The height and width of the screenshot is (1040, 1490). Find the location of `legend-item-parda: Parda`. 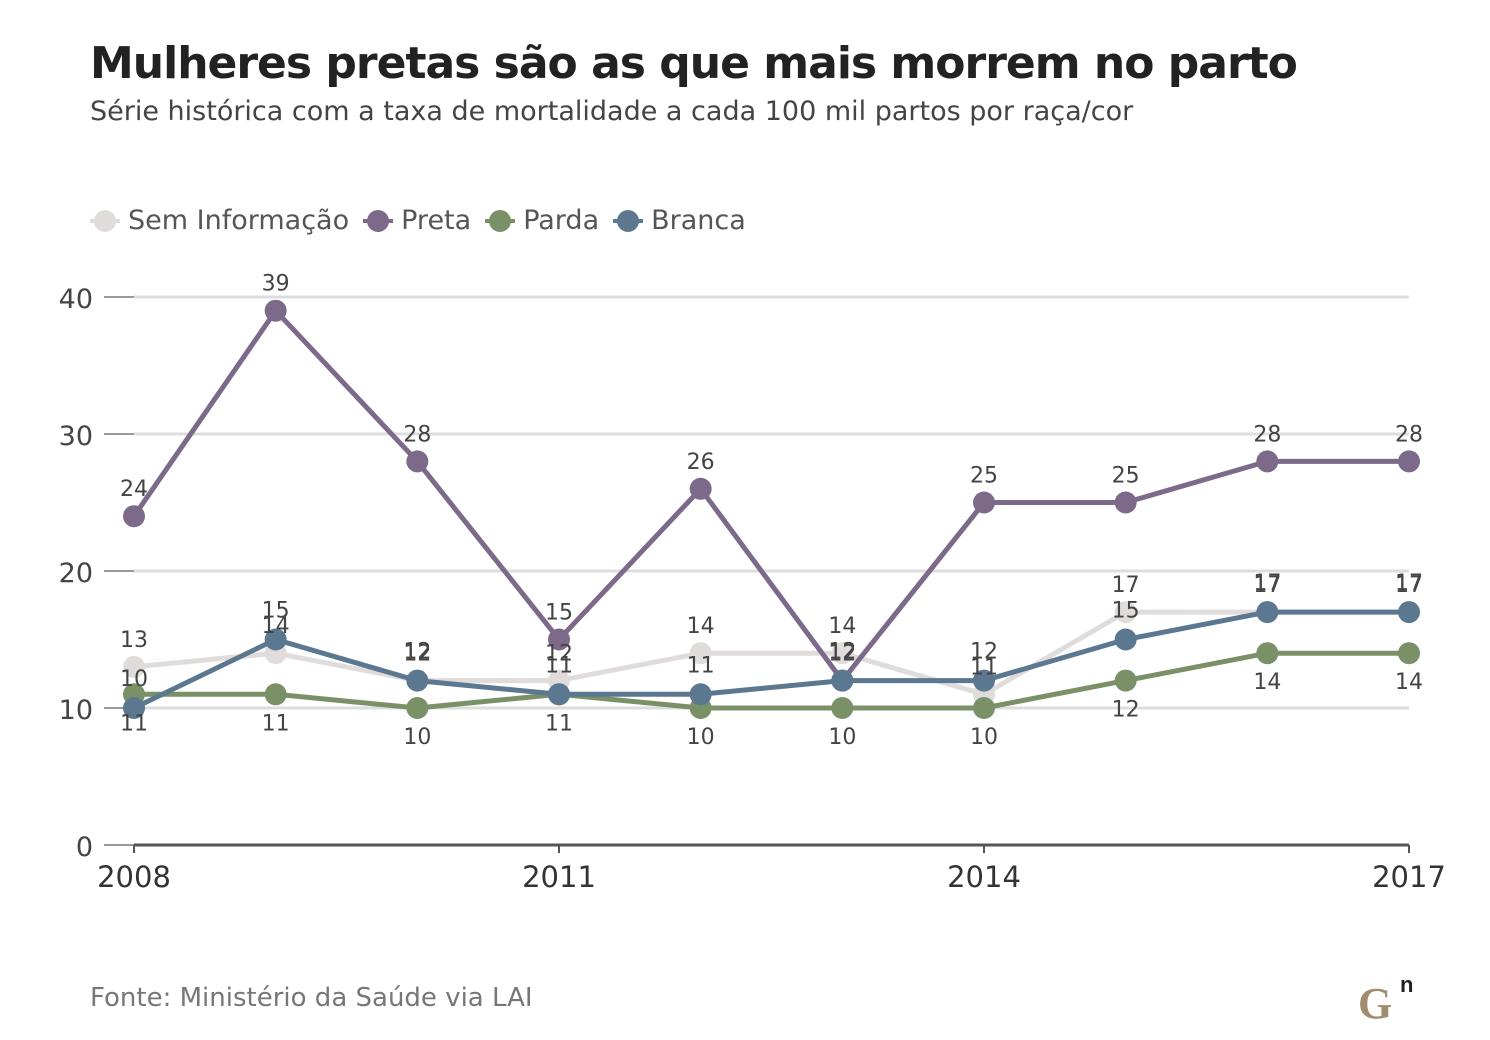

legend-item-parda: Parda is located at coordinates (542, 220).